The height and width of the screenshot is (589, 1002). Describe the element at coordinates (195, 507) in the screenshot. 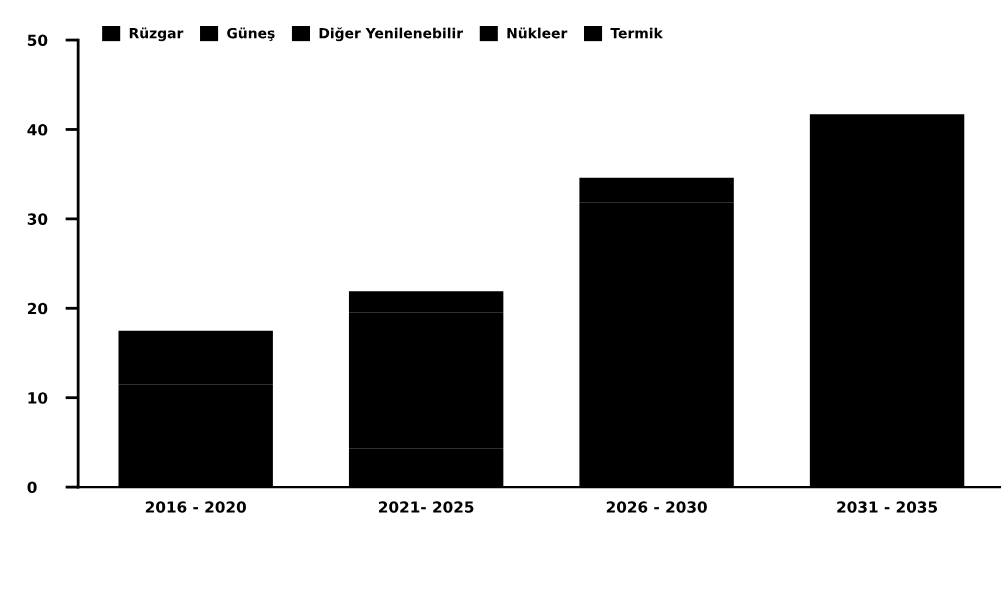

I see `x-tick-label: 2016 - 2020` at that location.